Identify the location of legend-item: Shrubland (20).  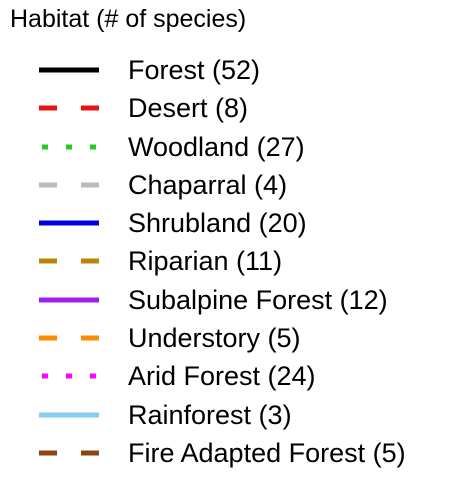
(232, 224).